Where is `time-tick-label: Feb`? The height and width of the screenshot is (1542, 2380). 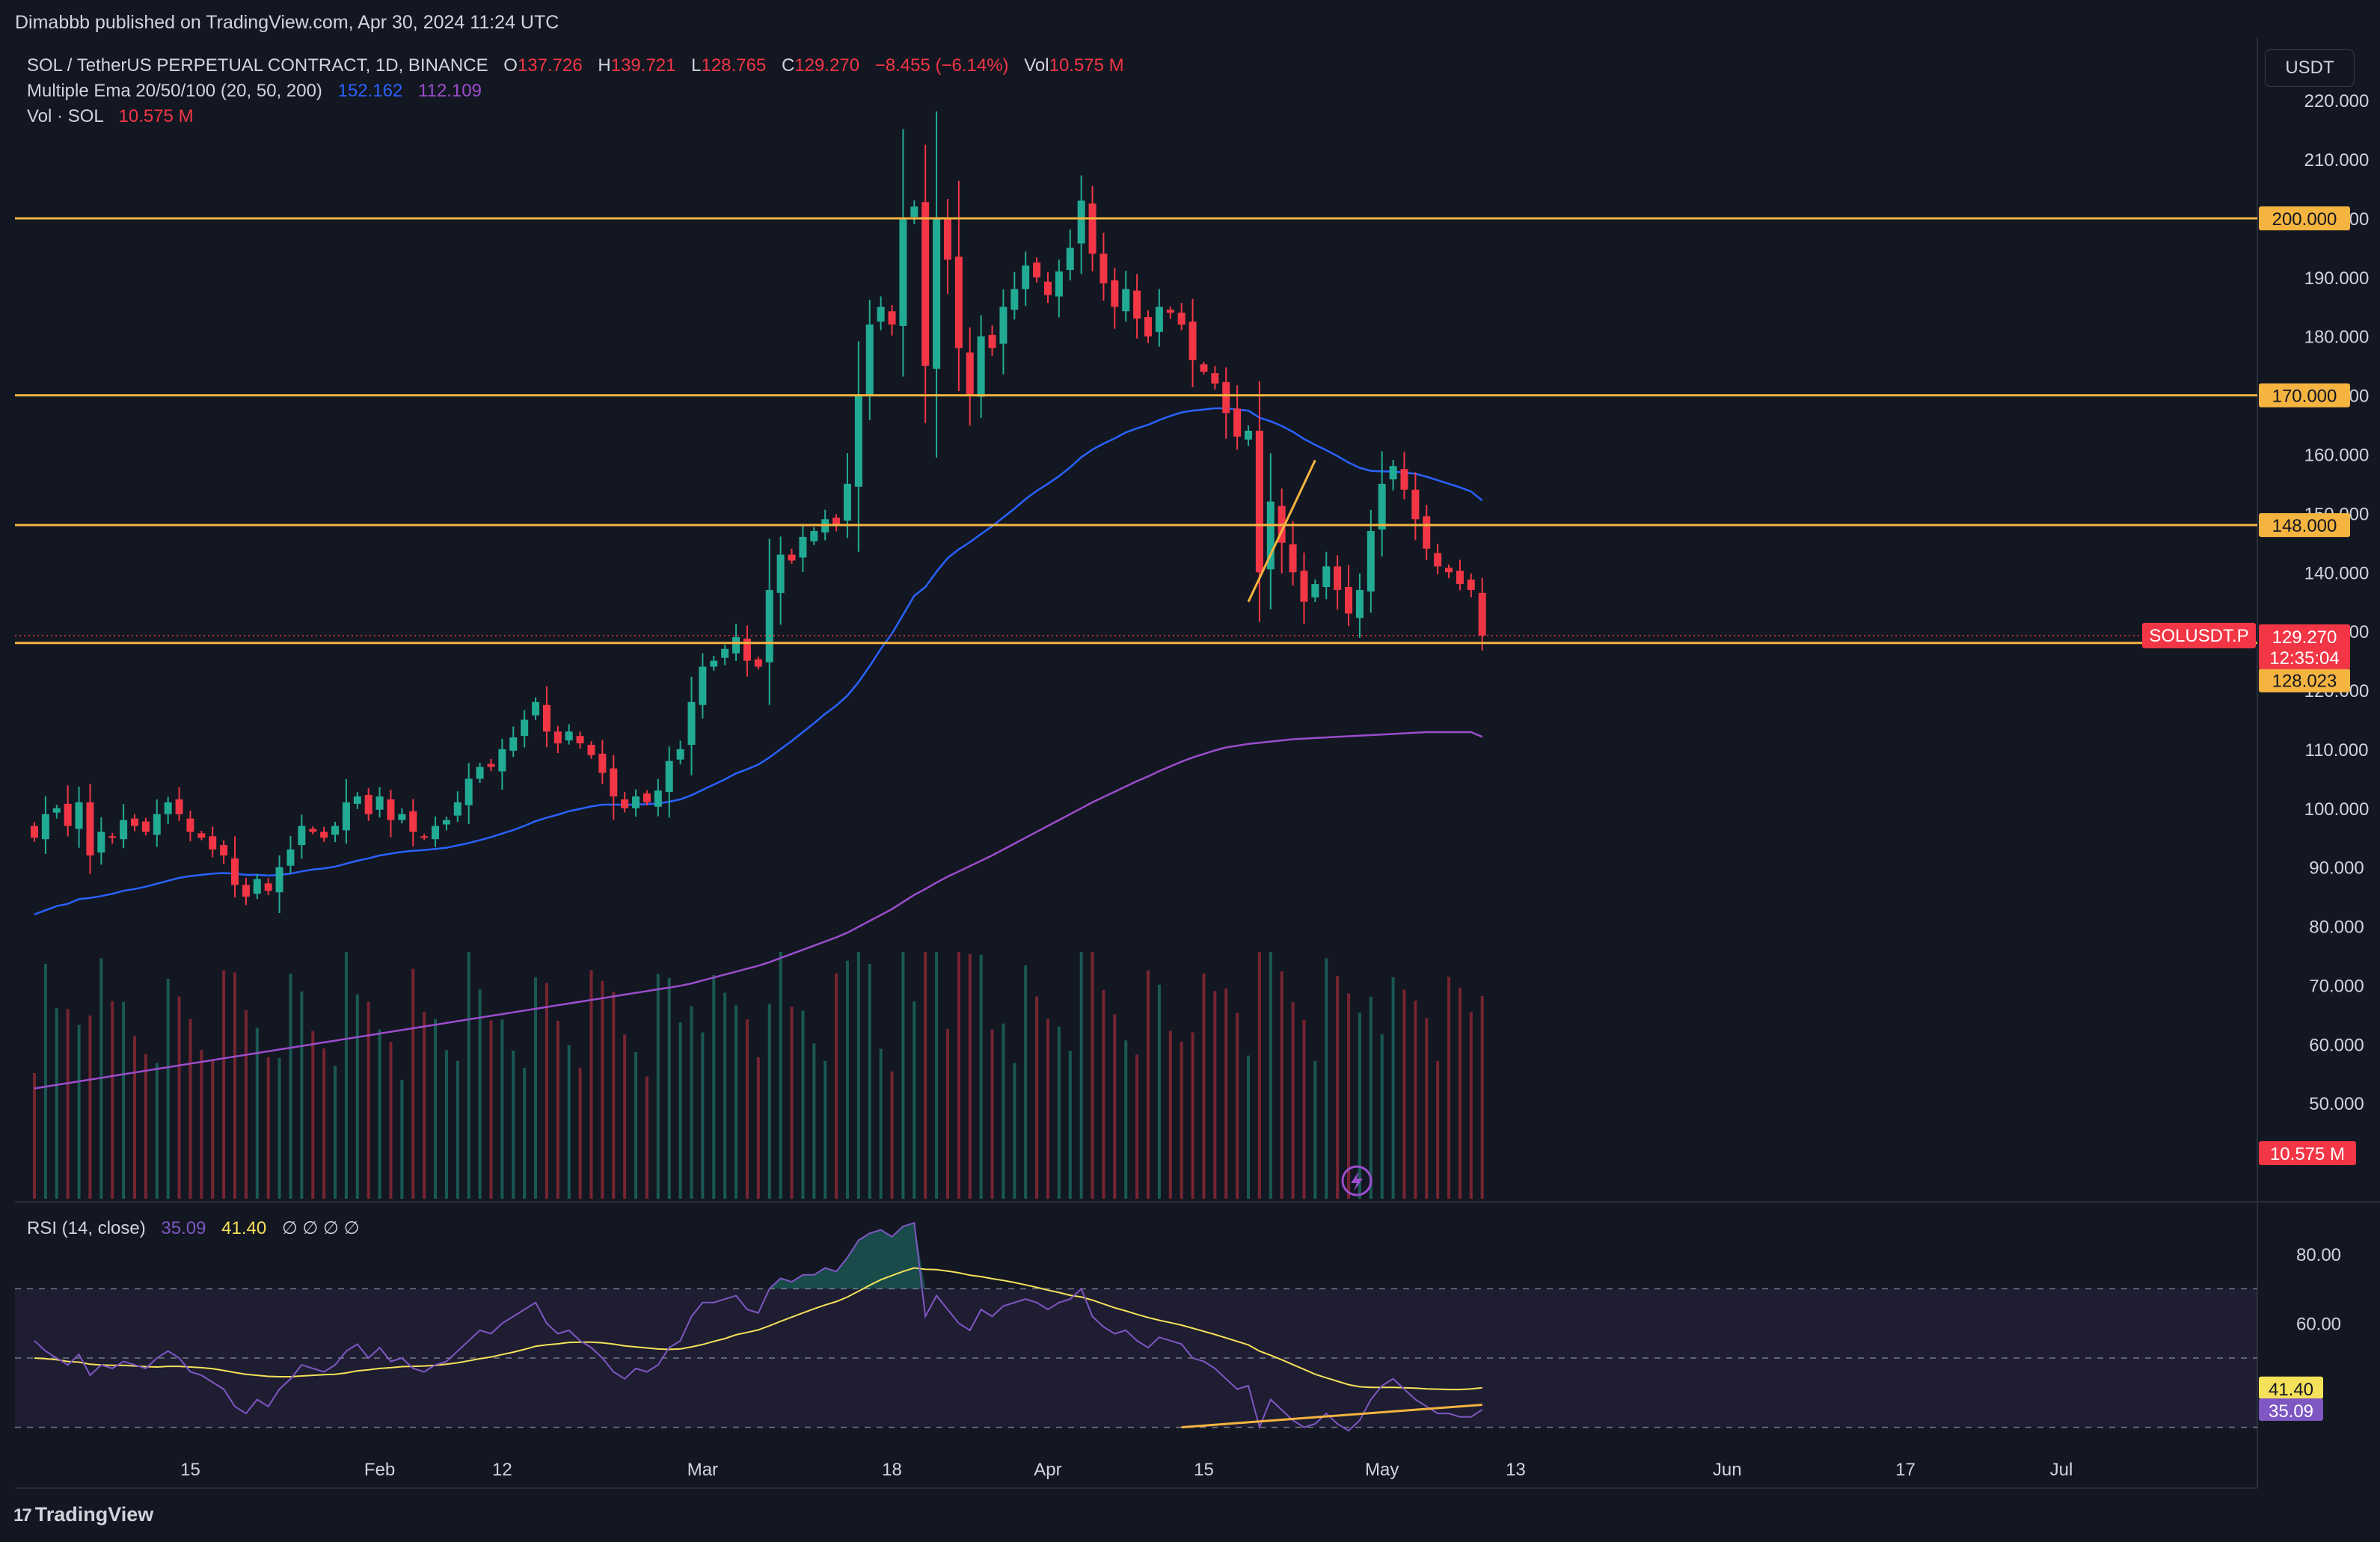 time-tick-label: Feb is located at coordinates (379, 1470).